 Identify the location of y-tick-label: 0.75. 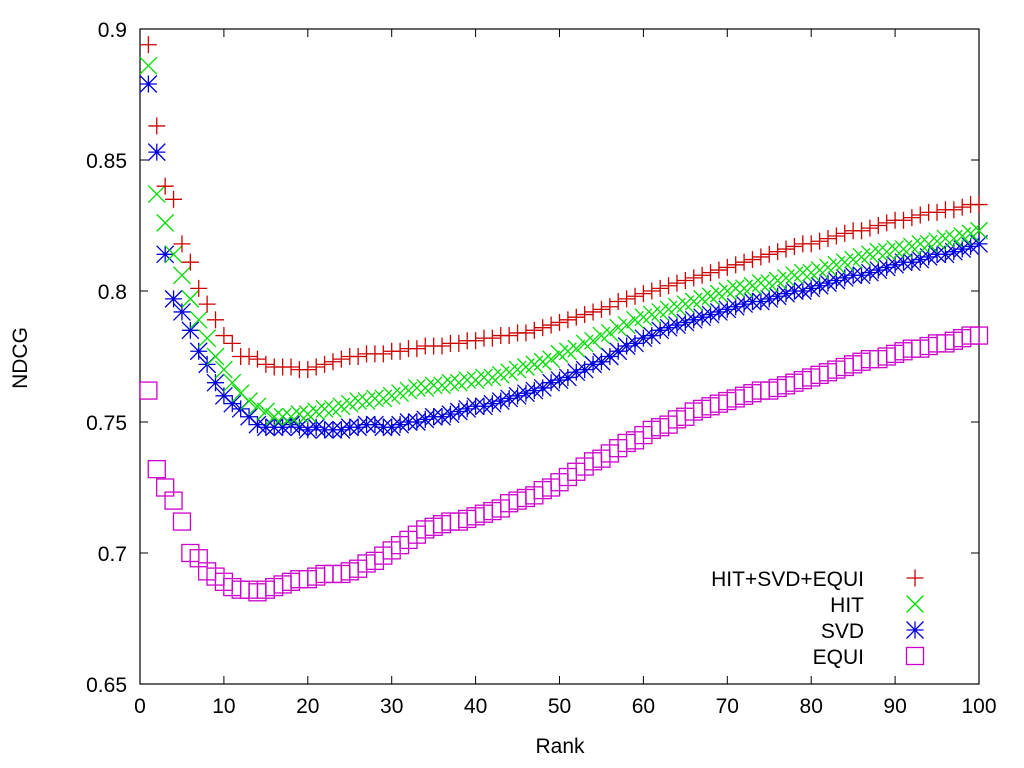
(106, 423).